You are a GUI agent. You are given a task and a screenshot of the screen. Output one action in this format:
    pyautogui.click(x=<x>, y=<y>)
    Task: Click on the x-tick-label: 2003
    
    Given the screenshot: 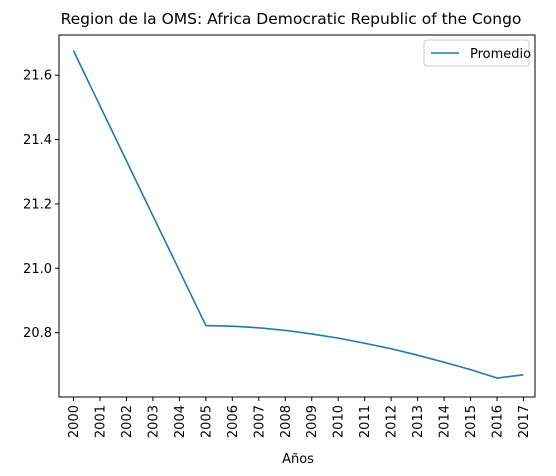 What is the action you would take?
    pyautogui.click(x=153, y=421)
    